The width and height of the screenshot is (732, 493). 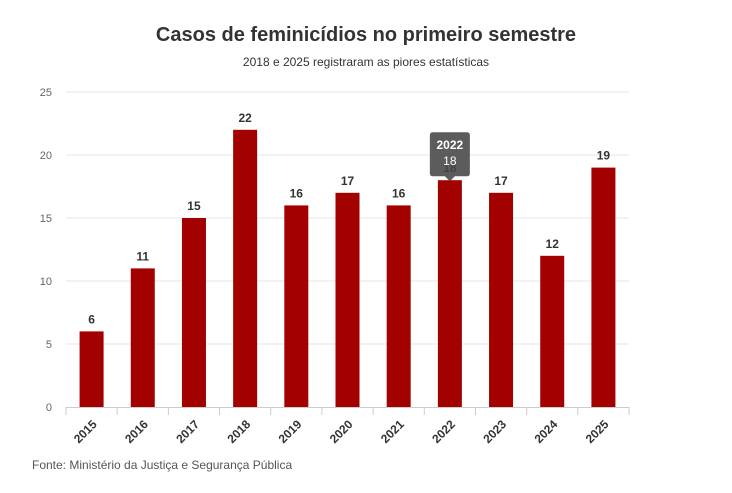 What do you see at coordinates (46, 219) in the screenshot?
I see `y-tick-label: 15` at bounding box center [46, 219].